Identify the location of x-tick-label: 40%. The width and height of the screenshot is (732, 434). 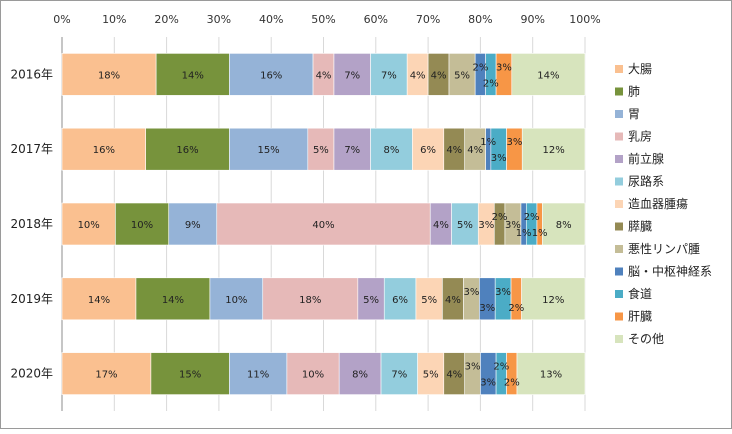
(271, 19).